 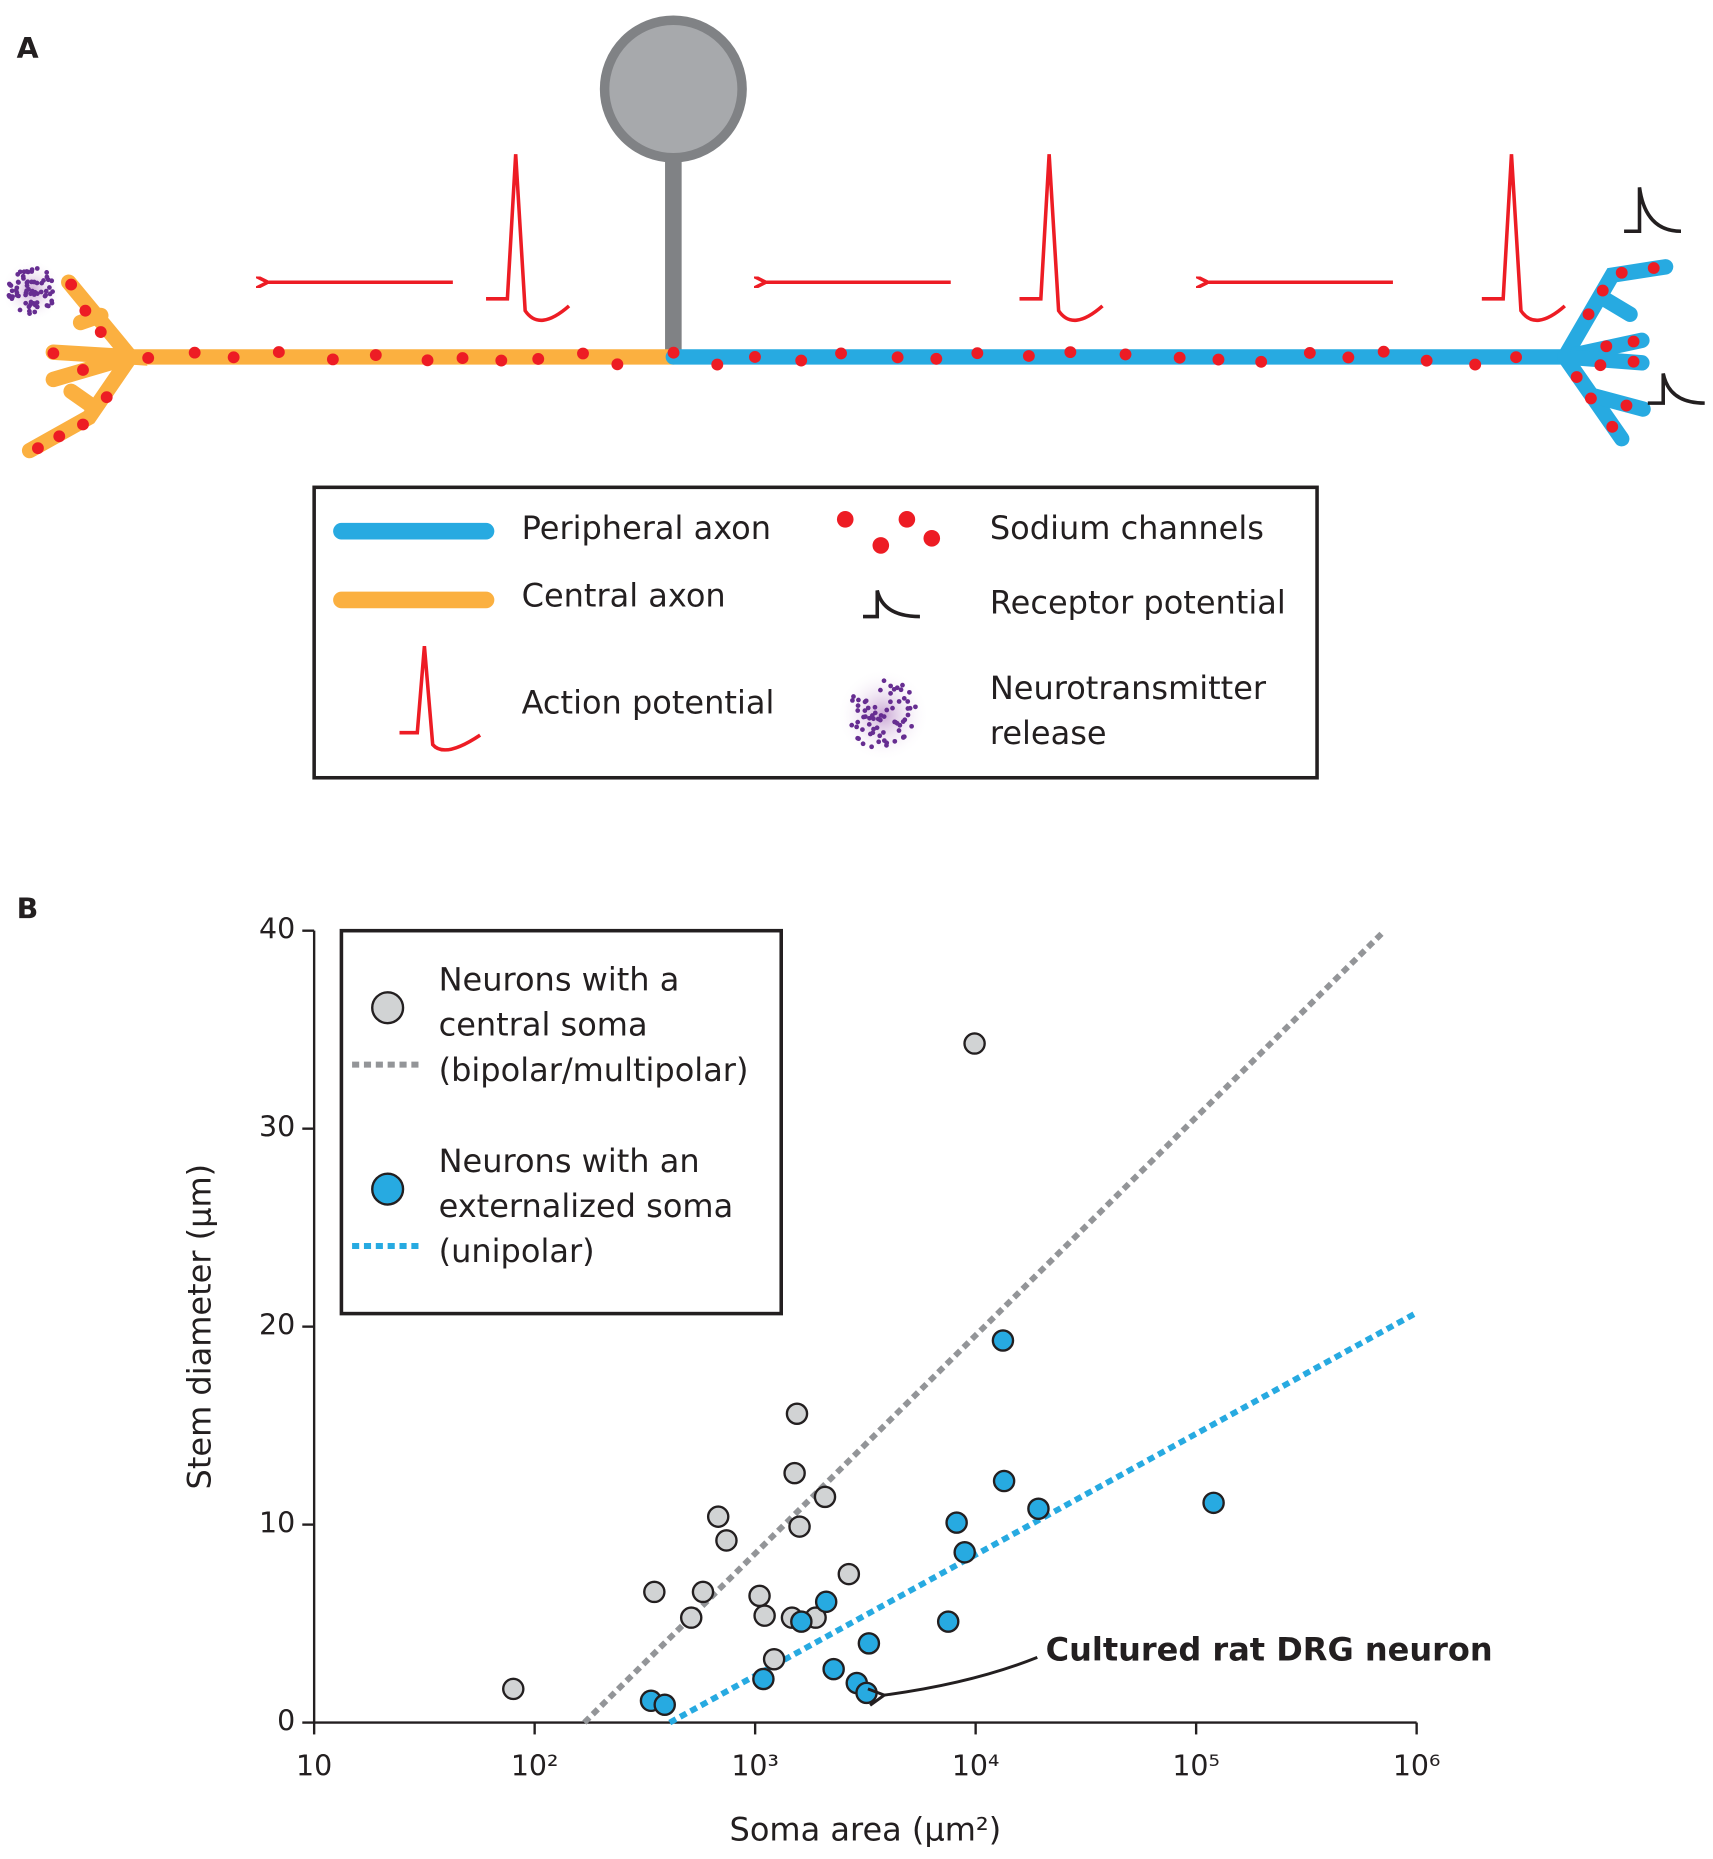 I want to click on legend-box, so click(x=561, y=1122).